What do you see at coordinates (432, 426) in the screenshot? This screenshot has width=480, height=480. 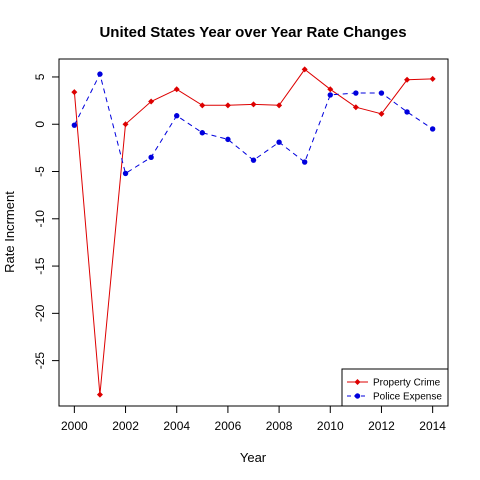 I see `x-tick-label: 2014` at bounding box center [432, 426].